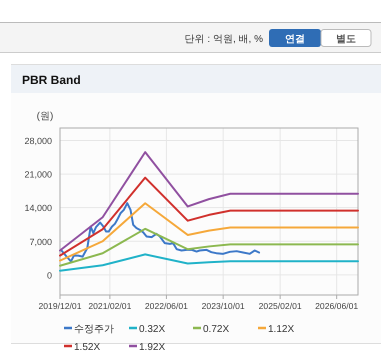 The width and height of the screenshot is (381, 364). What do you see at coordinates (87, 347) in the screenshot?
I see `legend-label: 1.52X` at bounding box center [87, 347].